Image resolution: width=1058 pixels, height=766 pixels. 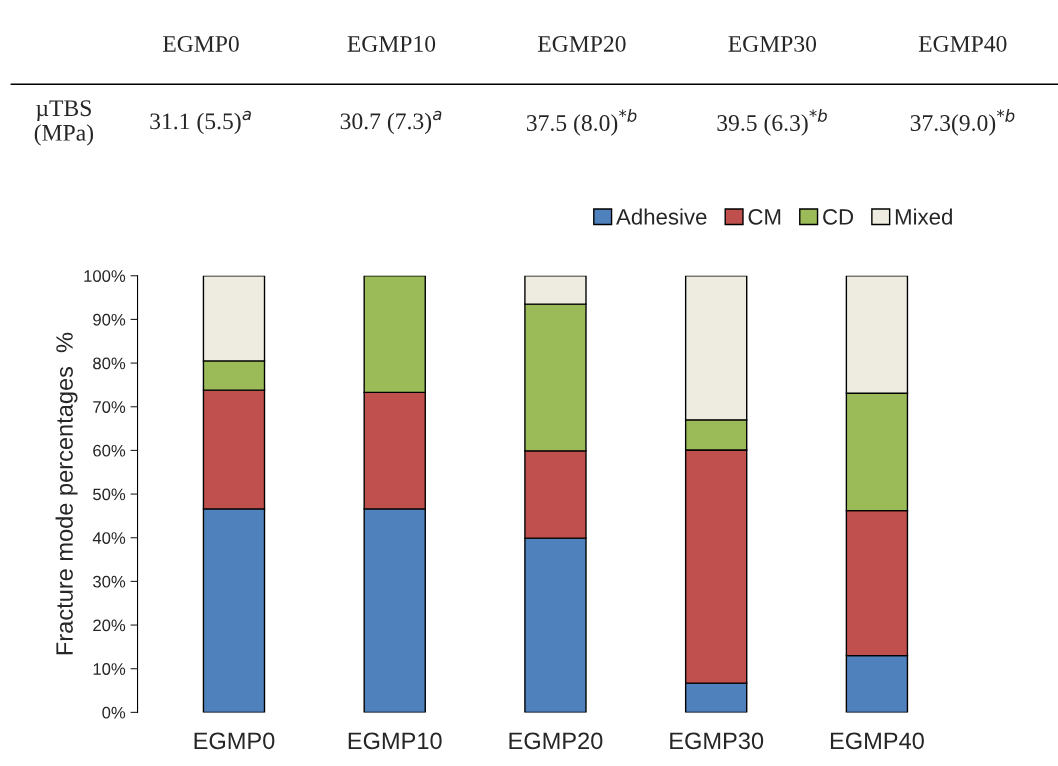 I want to click on category-label: EGMP40, so click(x=962, y=43).